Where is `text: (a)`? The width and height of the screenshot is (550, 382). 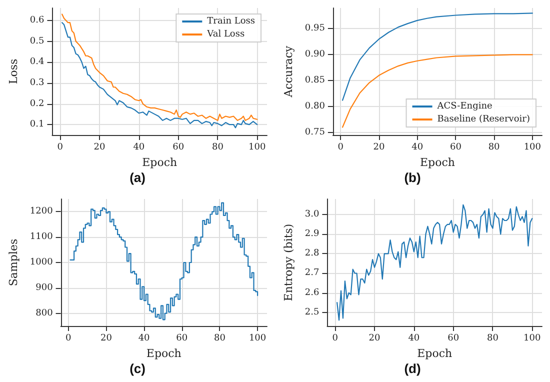 text: (a) is located at coordinates (138, 177).